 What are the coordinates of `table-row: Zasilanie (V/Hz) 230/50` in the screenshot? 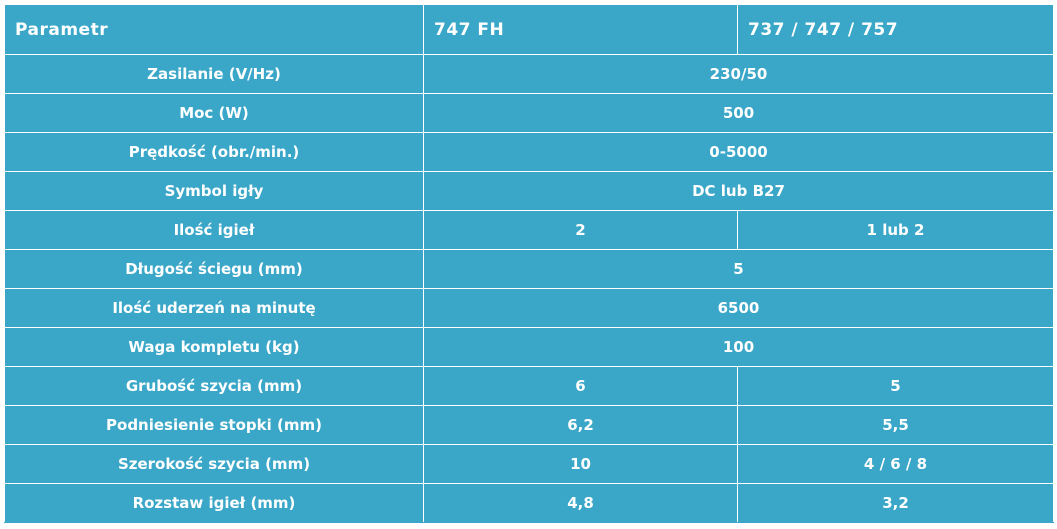 It's located at (529, 74).